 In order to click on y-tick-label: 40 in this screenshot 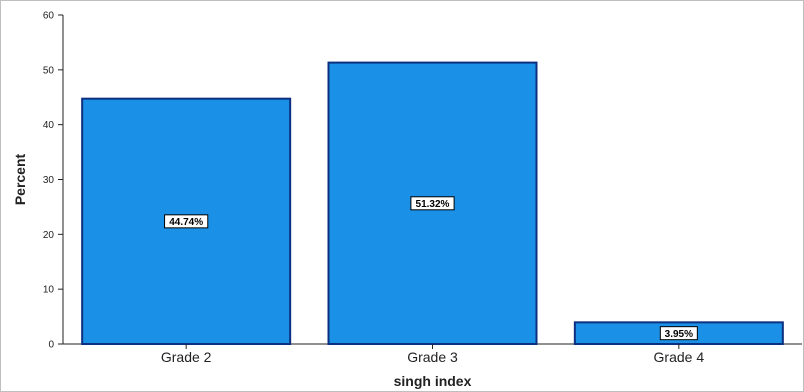, I will do `click(49, 125)`.